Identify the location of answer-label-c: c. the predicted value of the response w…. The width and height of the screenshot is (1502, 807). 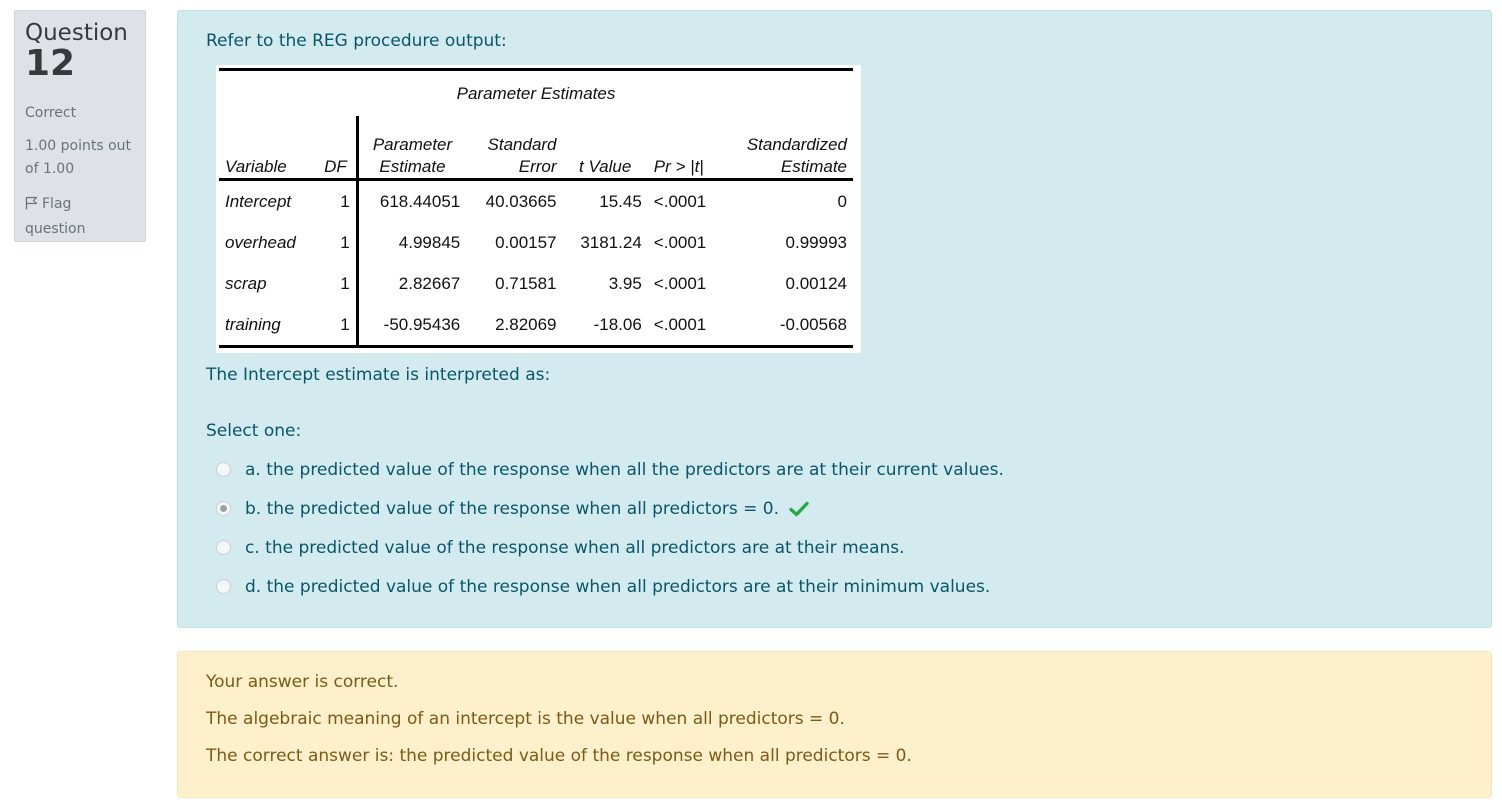
(575, 547).